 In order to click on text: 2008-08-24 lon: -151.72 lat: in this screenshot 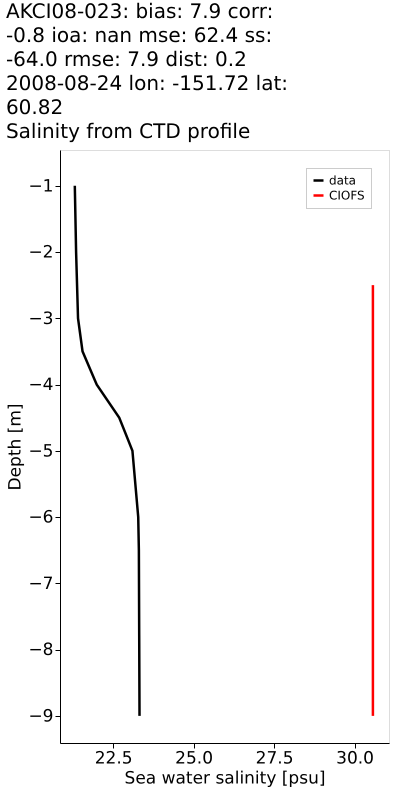, I will do `click(147, 83)`.